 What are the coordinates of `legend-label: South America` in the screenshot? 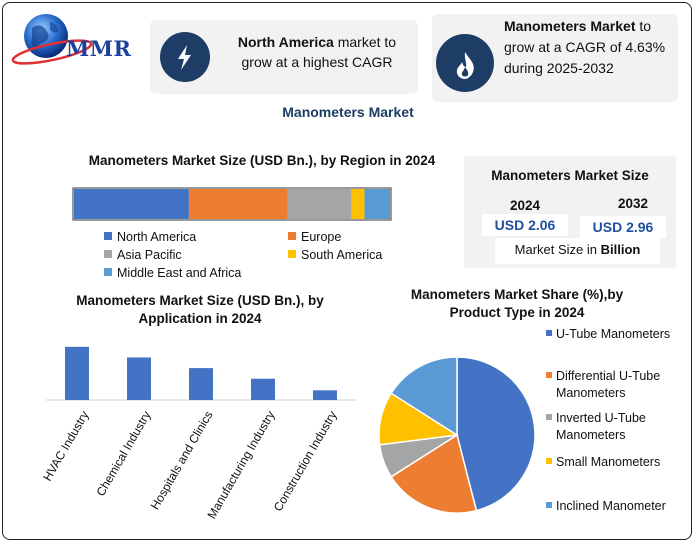 It's located at (342, 255).